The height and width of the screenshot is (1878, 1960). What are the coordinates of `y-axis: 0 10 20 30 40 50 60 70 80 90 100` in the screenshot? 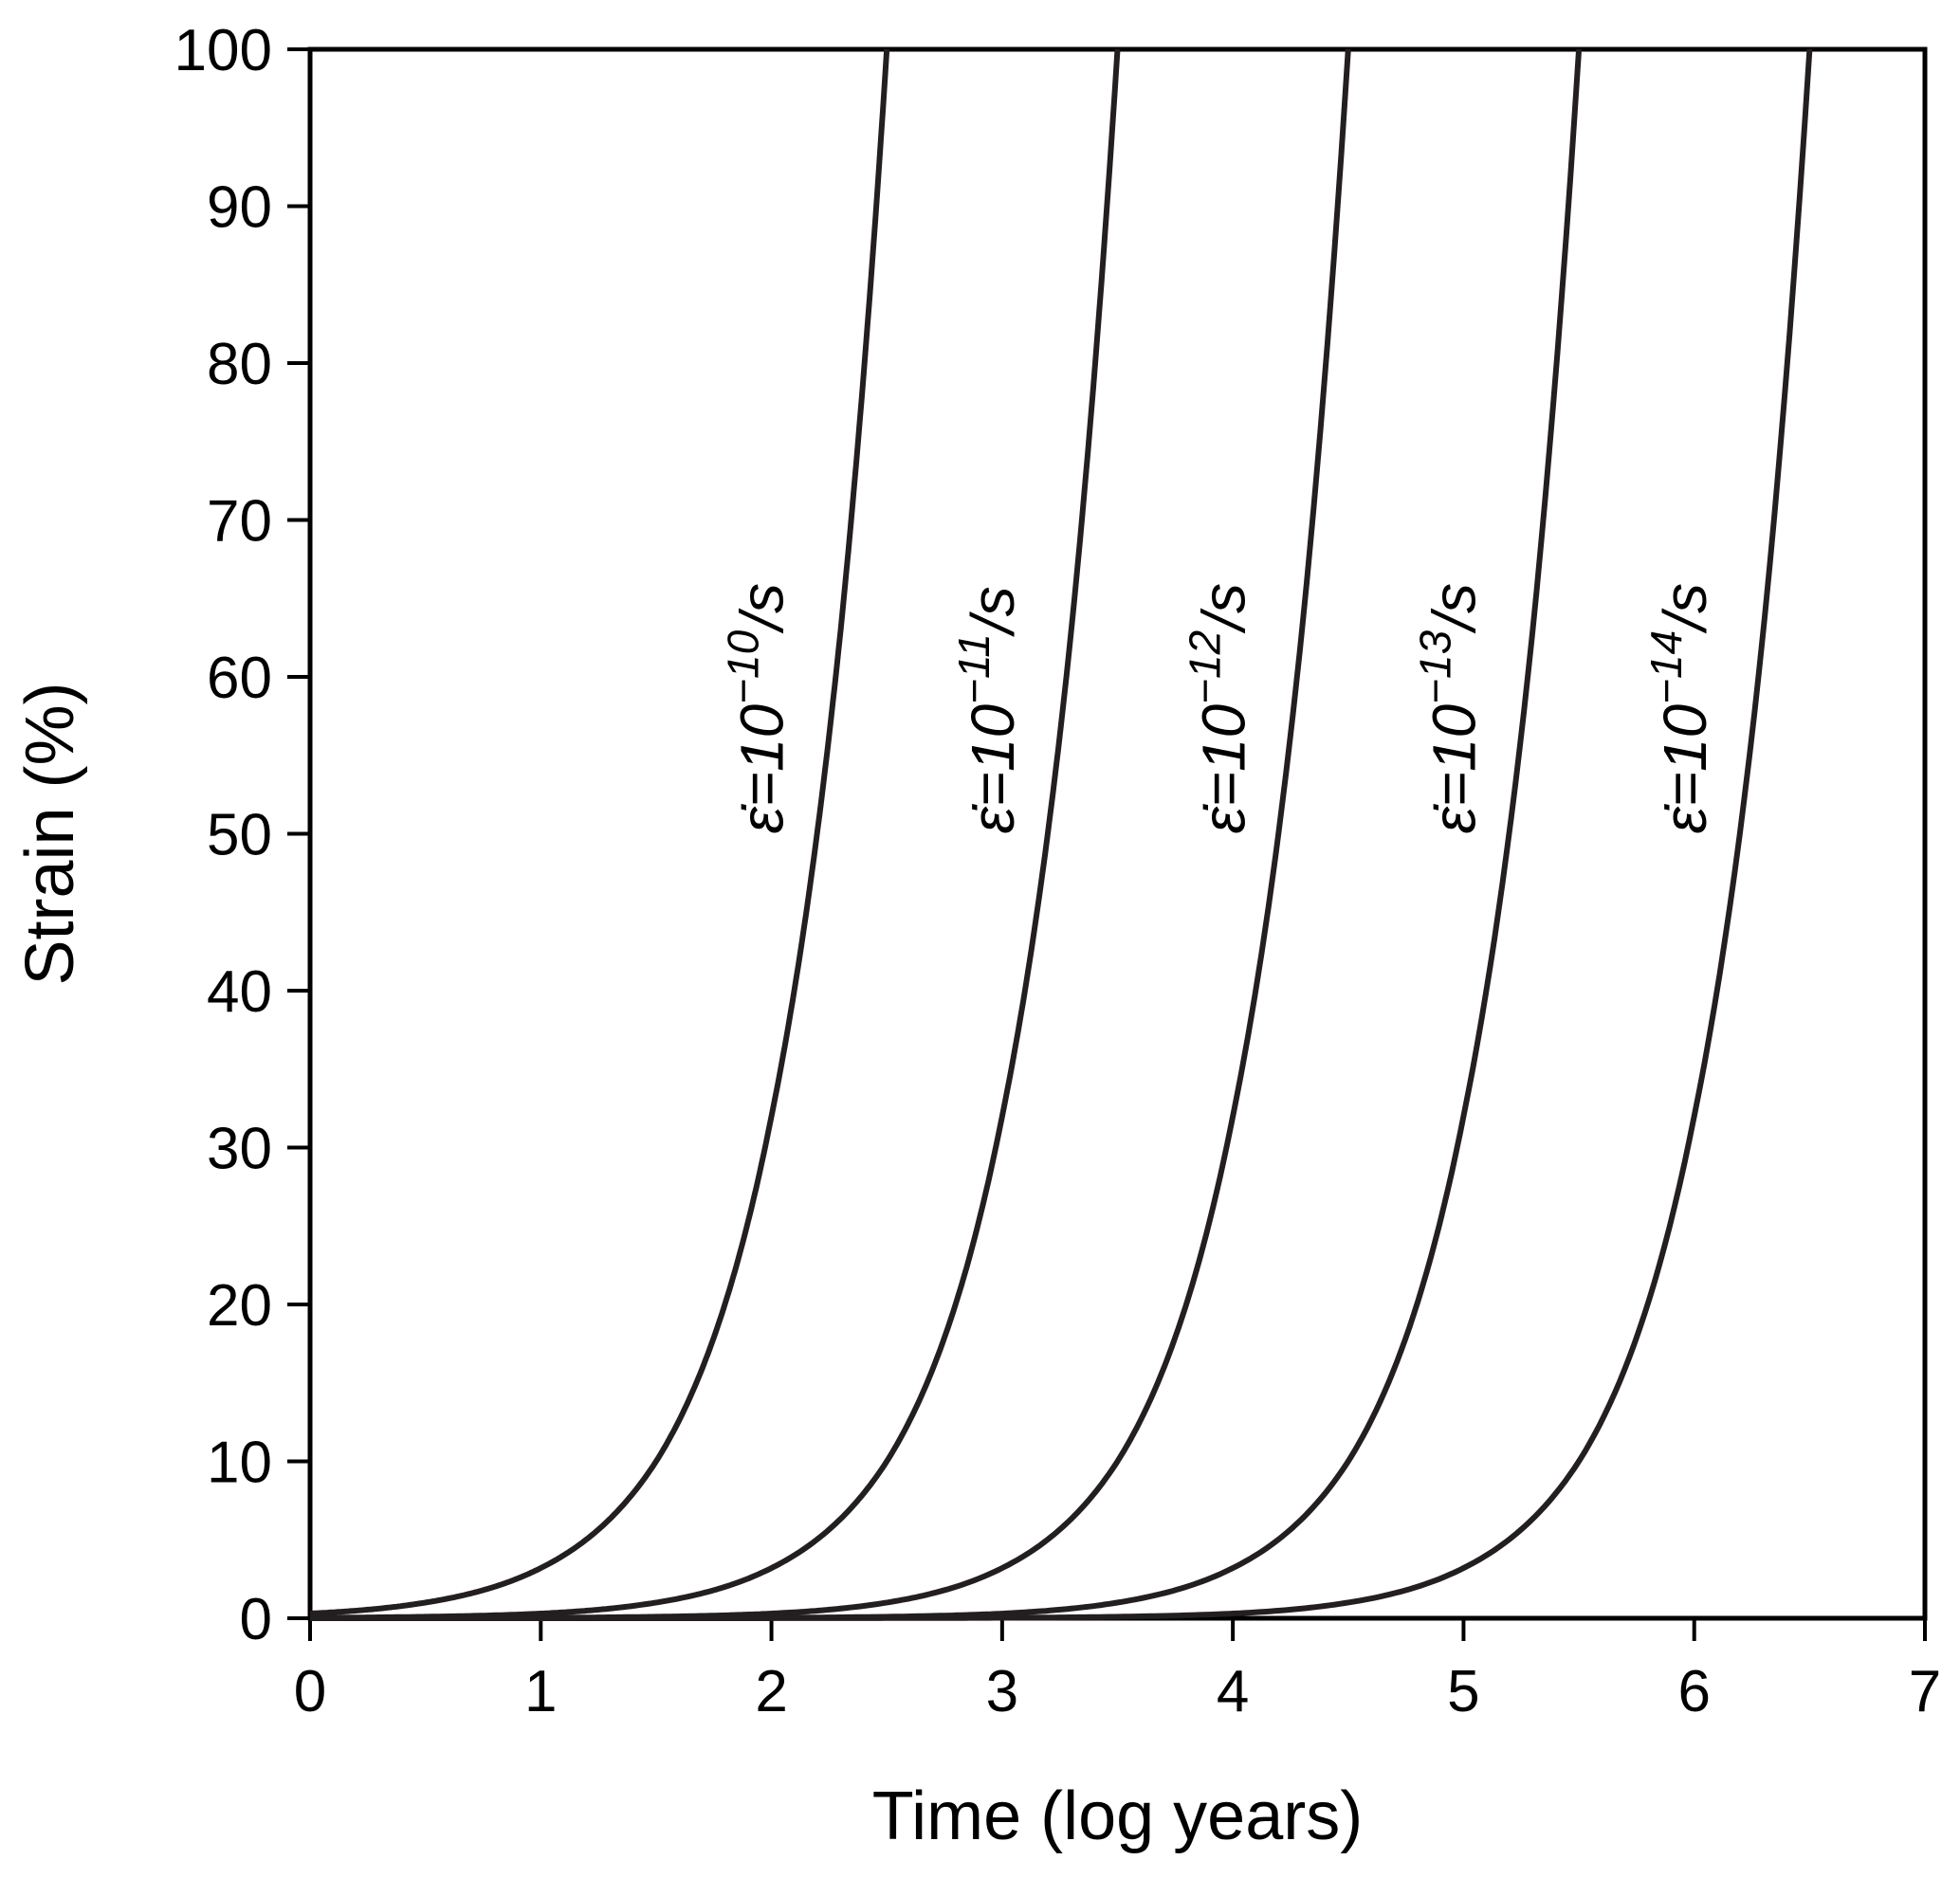 It's located at (242, 835).